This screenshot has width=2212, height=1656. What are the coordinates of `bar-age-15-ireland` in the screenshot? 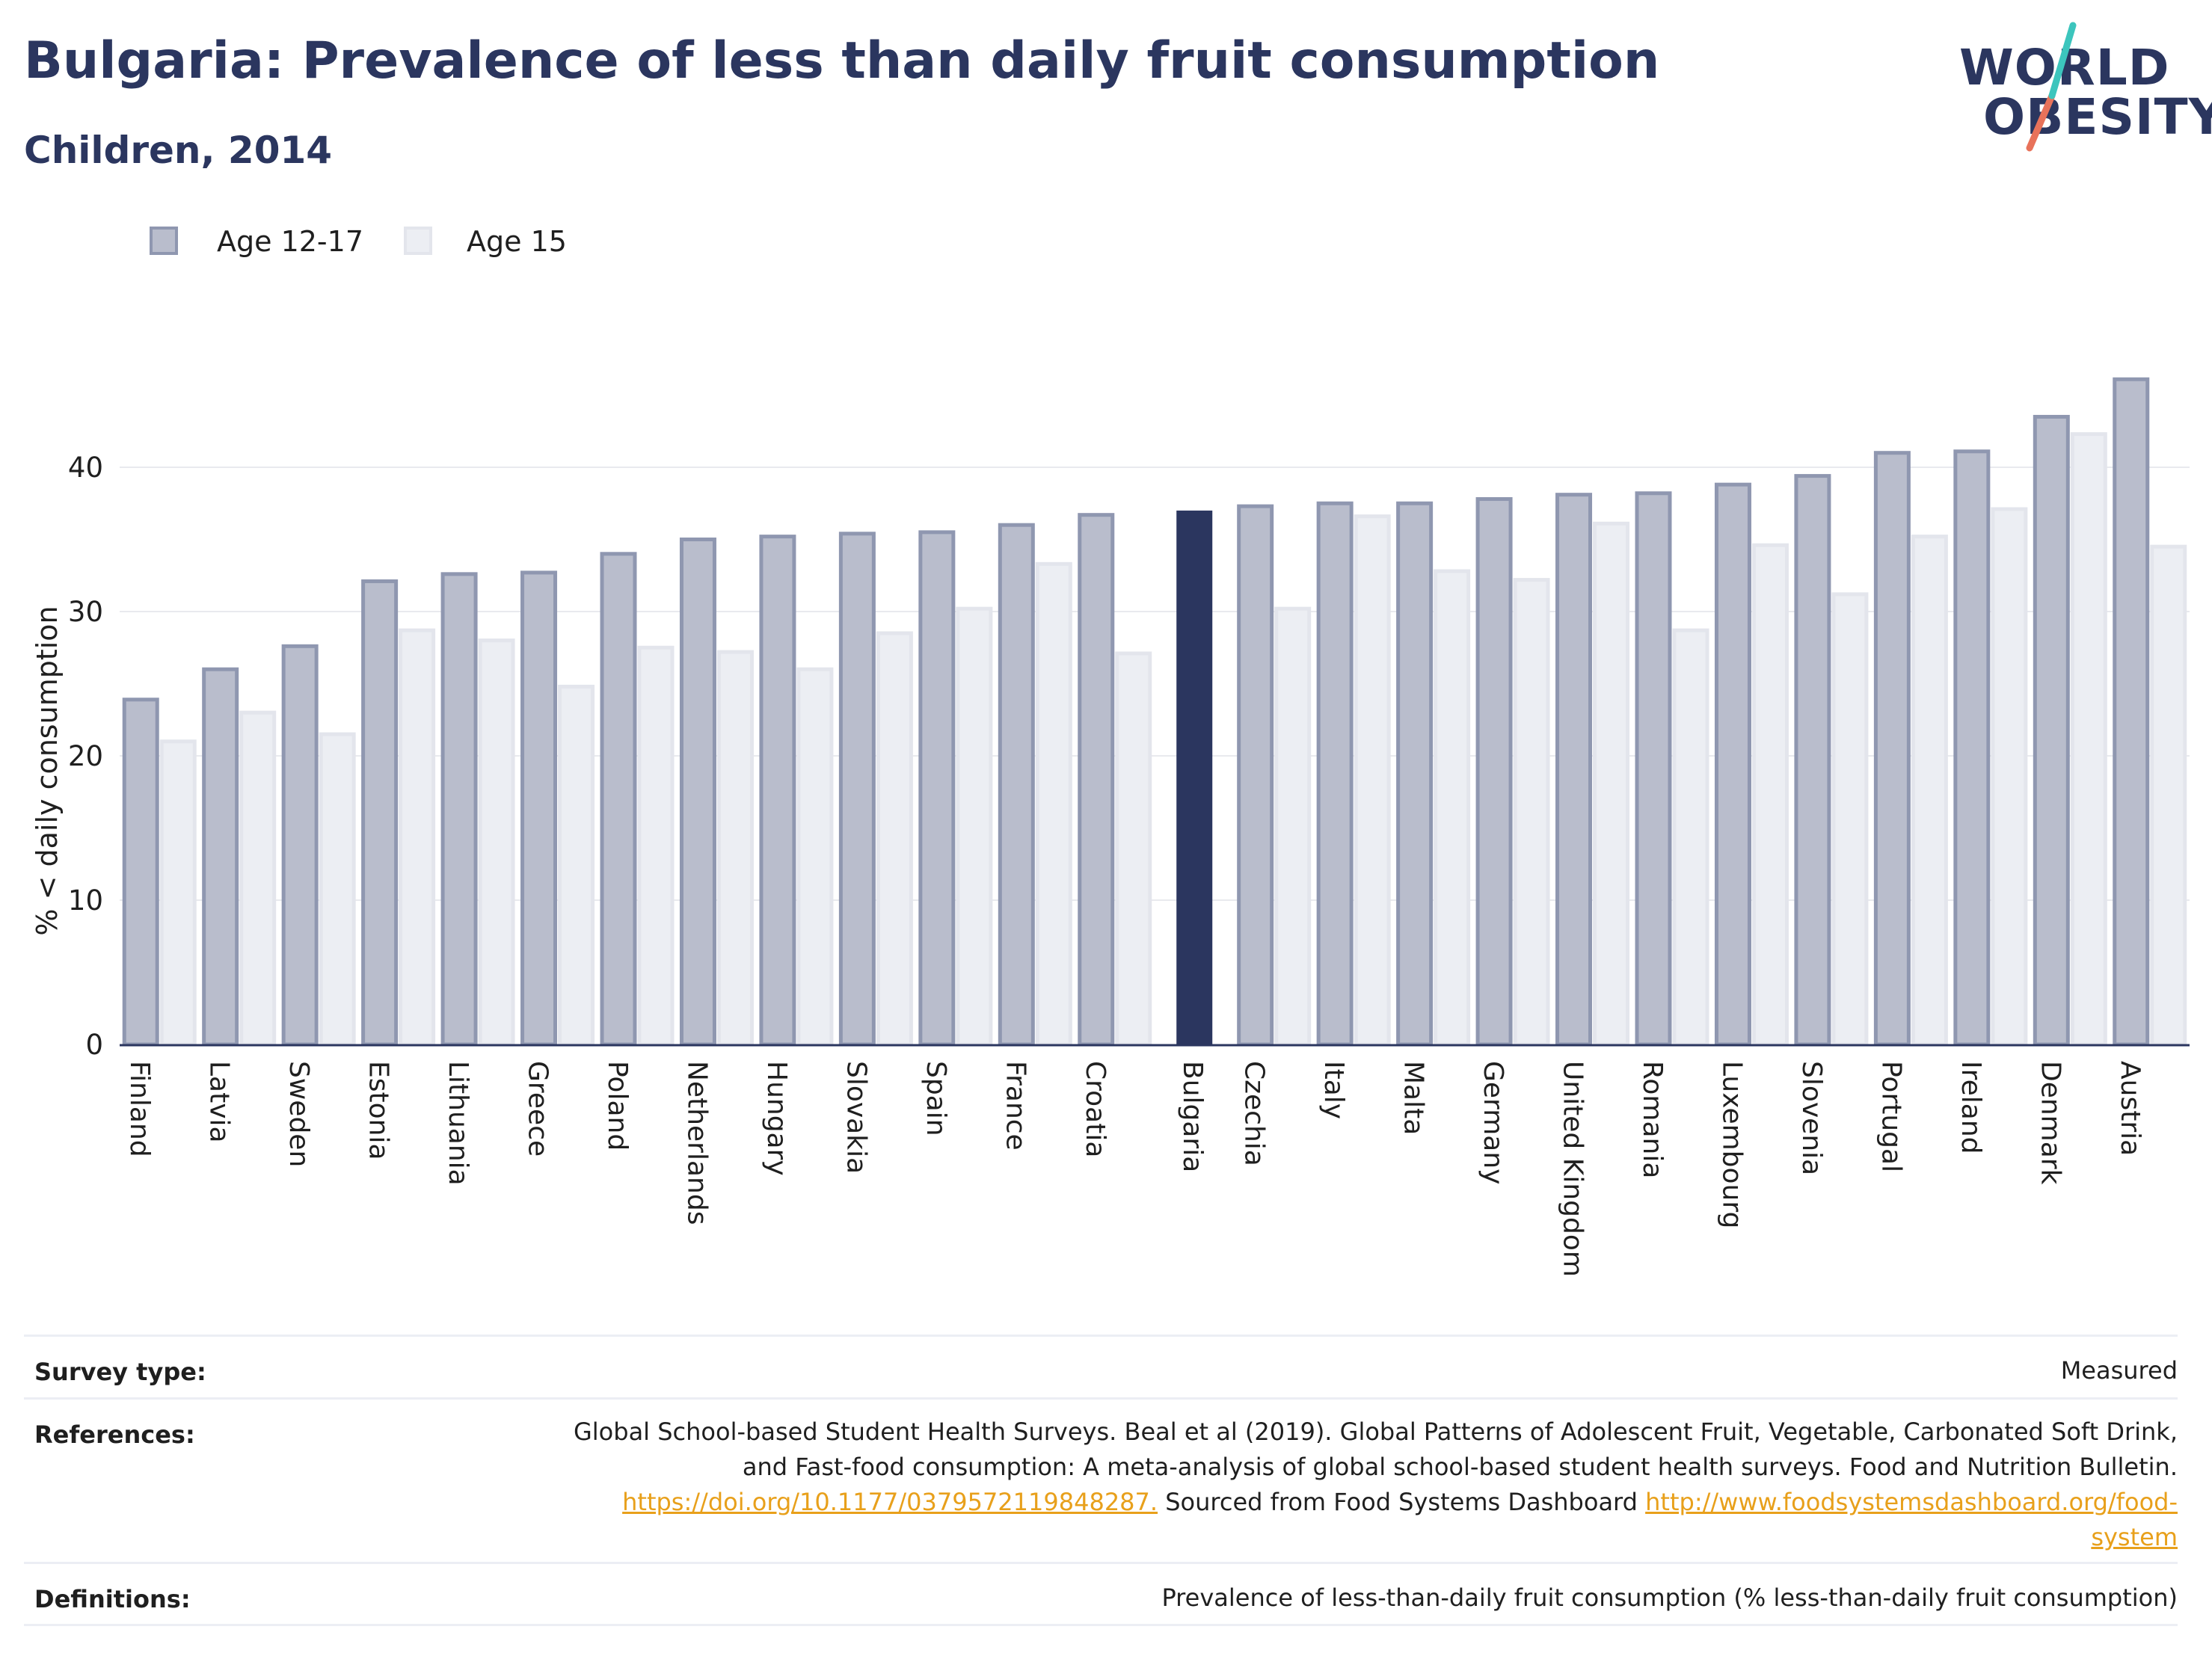 It's located at (2009, 777).